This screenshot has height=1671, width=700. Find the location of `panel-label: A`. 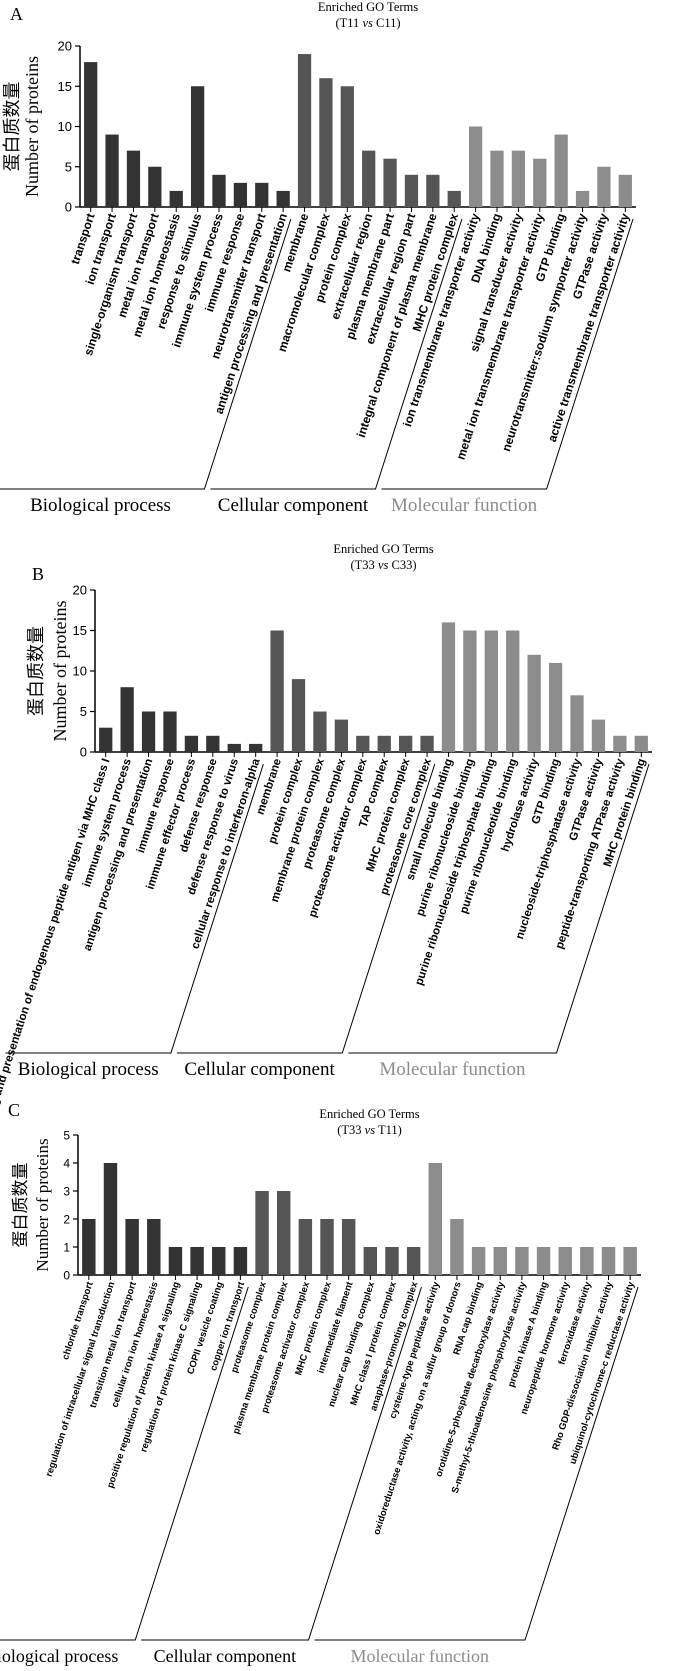

panel-label: A is located at coordinates (16, 14).